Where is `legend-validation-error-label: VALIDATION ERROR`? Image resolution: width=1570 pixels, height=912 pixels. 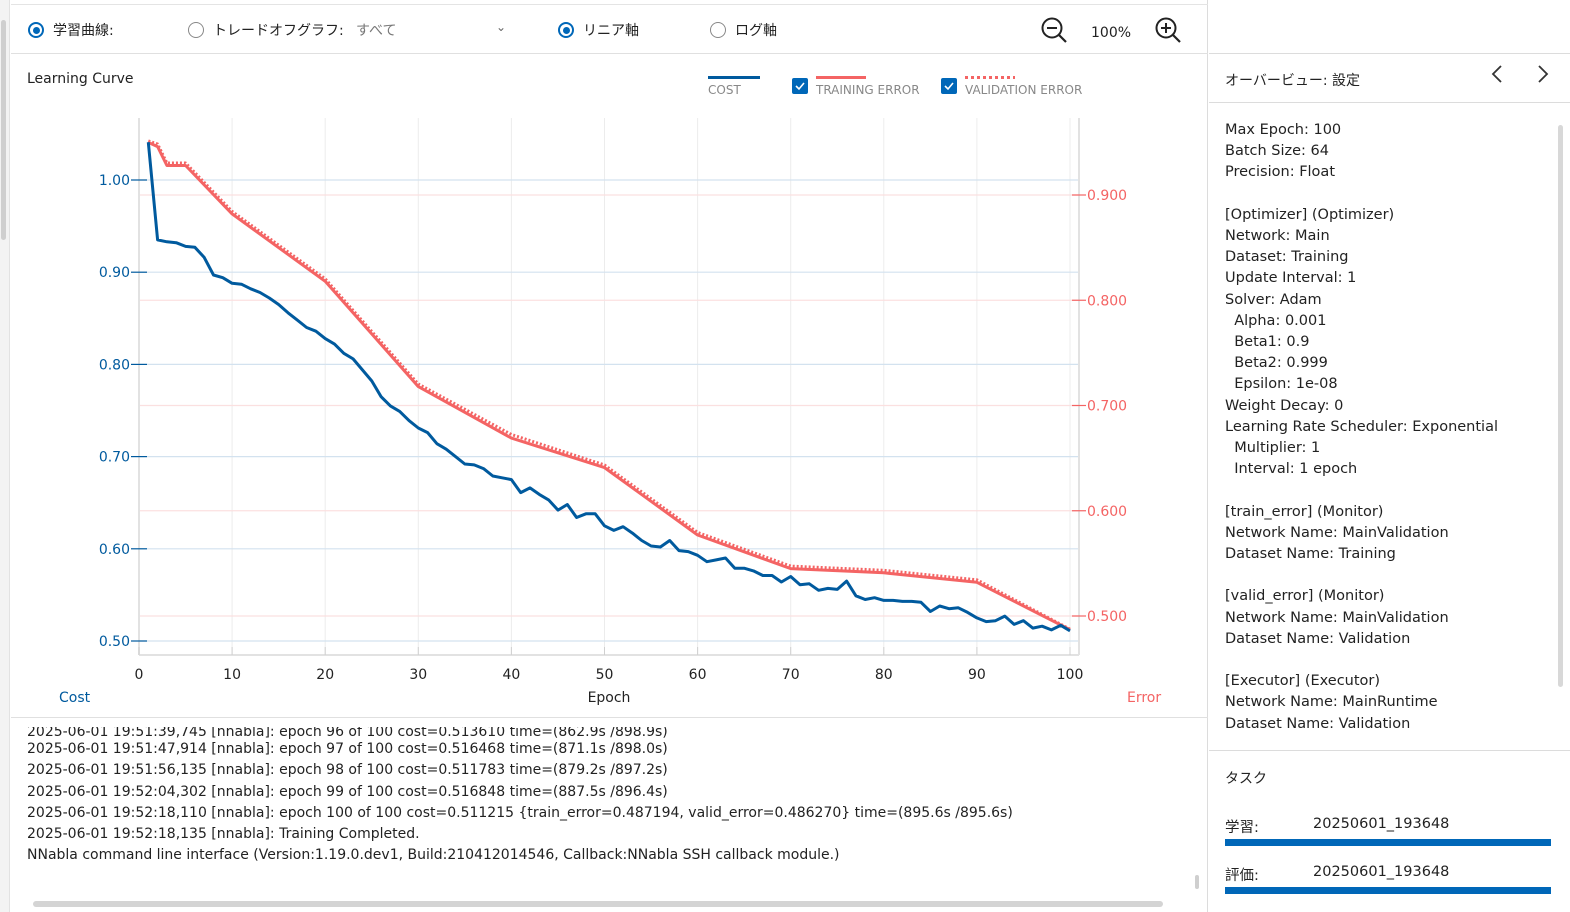
legend-validation-error-label: VALIDATION ERROR is located at coordinates (1024, 90).